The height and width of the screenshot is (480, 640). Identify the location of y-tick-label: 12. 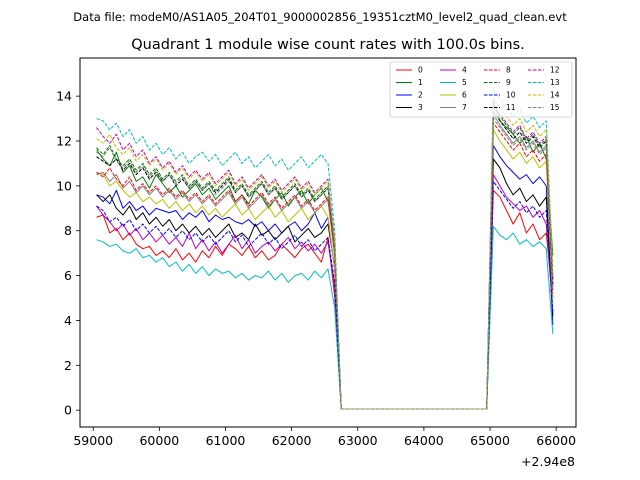
(64, 140).